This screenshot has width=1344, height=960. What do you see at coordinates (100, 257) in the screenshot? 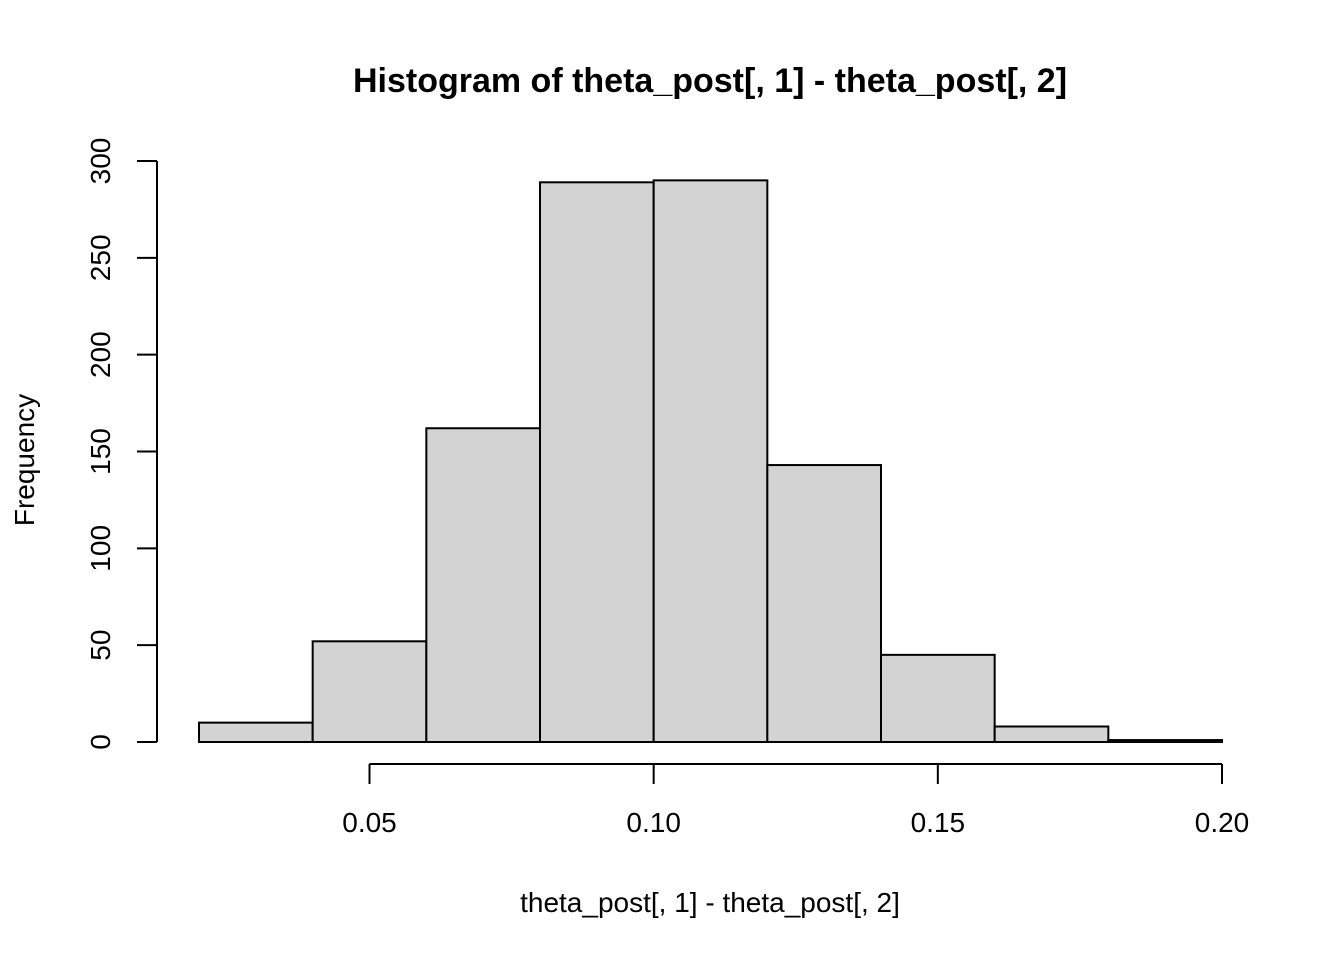
I see `y-tick-label: 250` at bounding box center [100, 257].